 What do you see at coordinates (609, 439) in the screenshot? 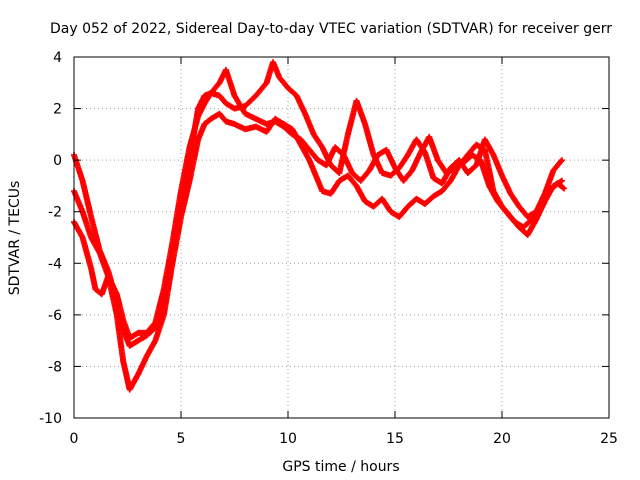
I see `x-tick-label: 25` at bounding box center [609, 439].